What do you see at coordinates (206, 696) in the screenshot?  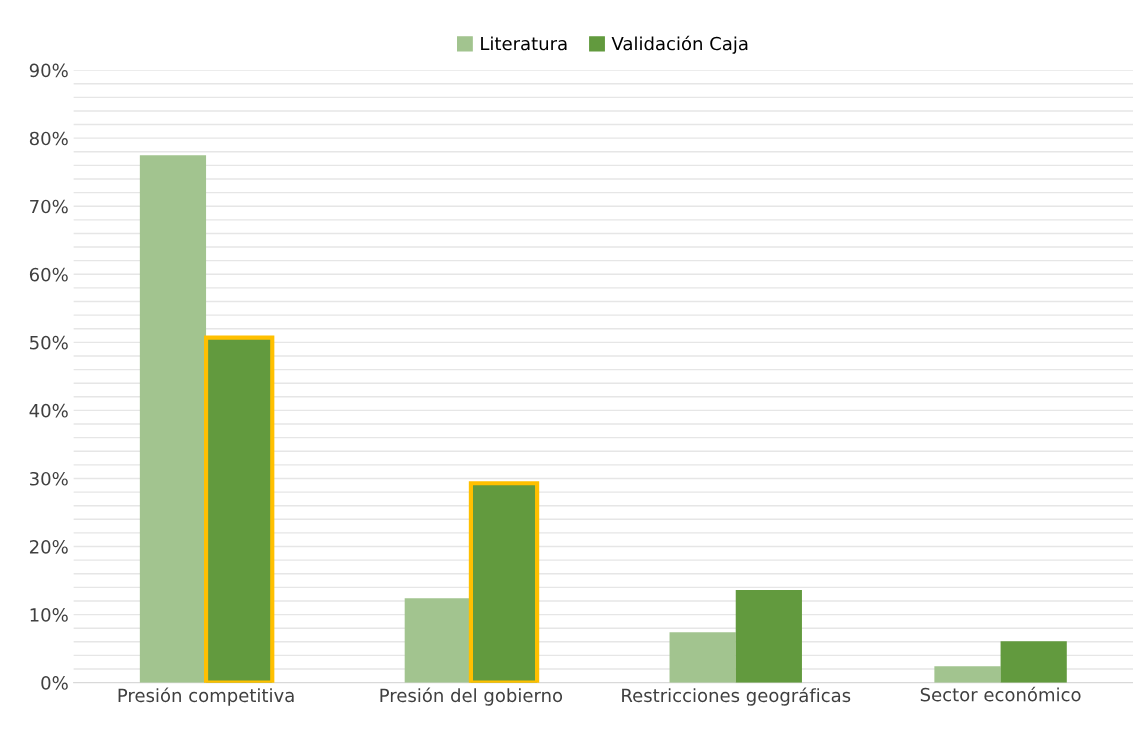 I see `x-tick-label: Presión competitiva` at bounding box center [206, 696].